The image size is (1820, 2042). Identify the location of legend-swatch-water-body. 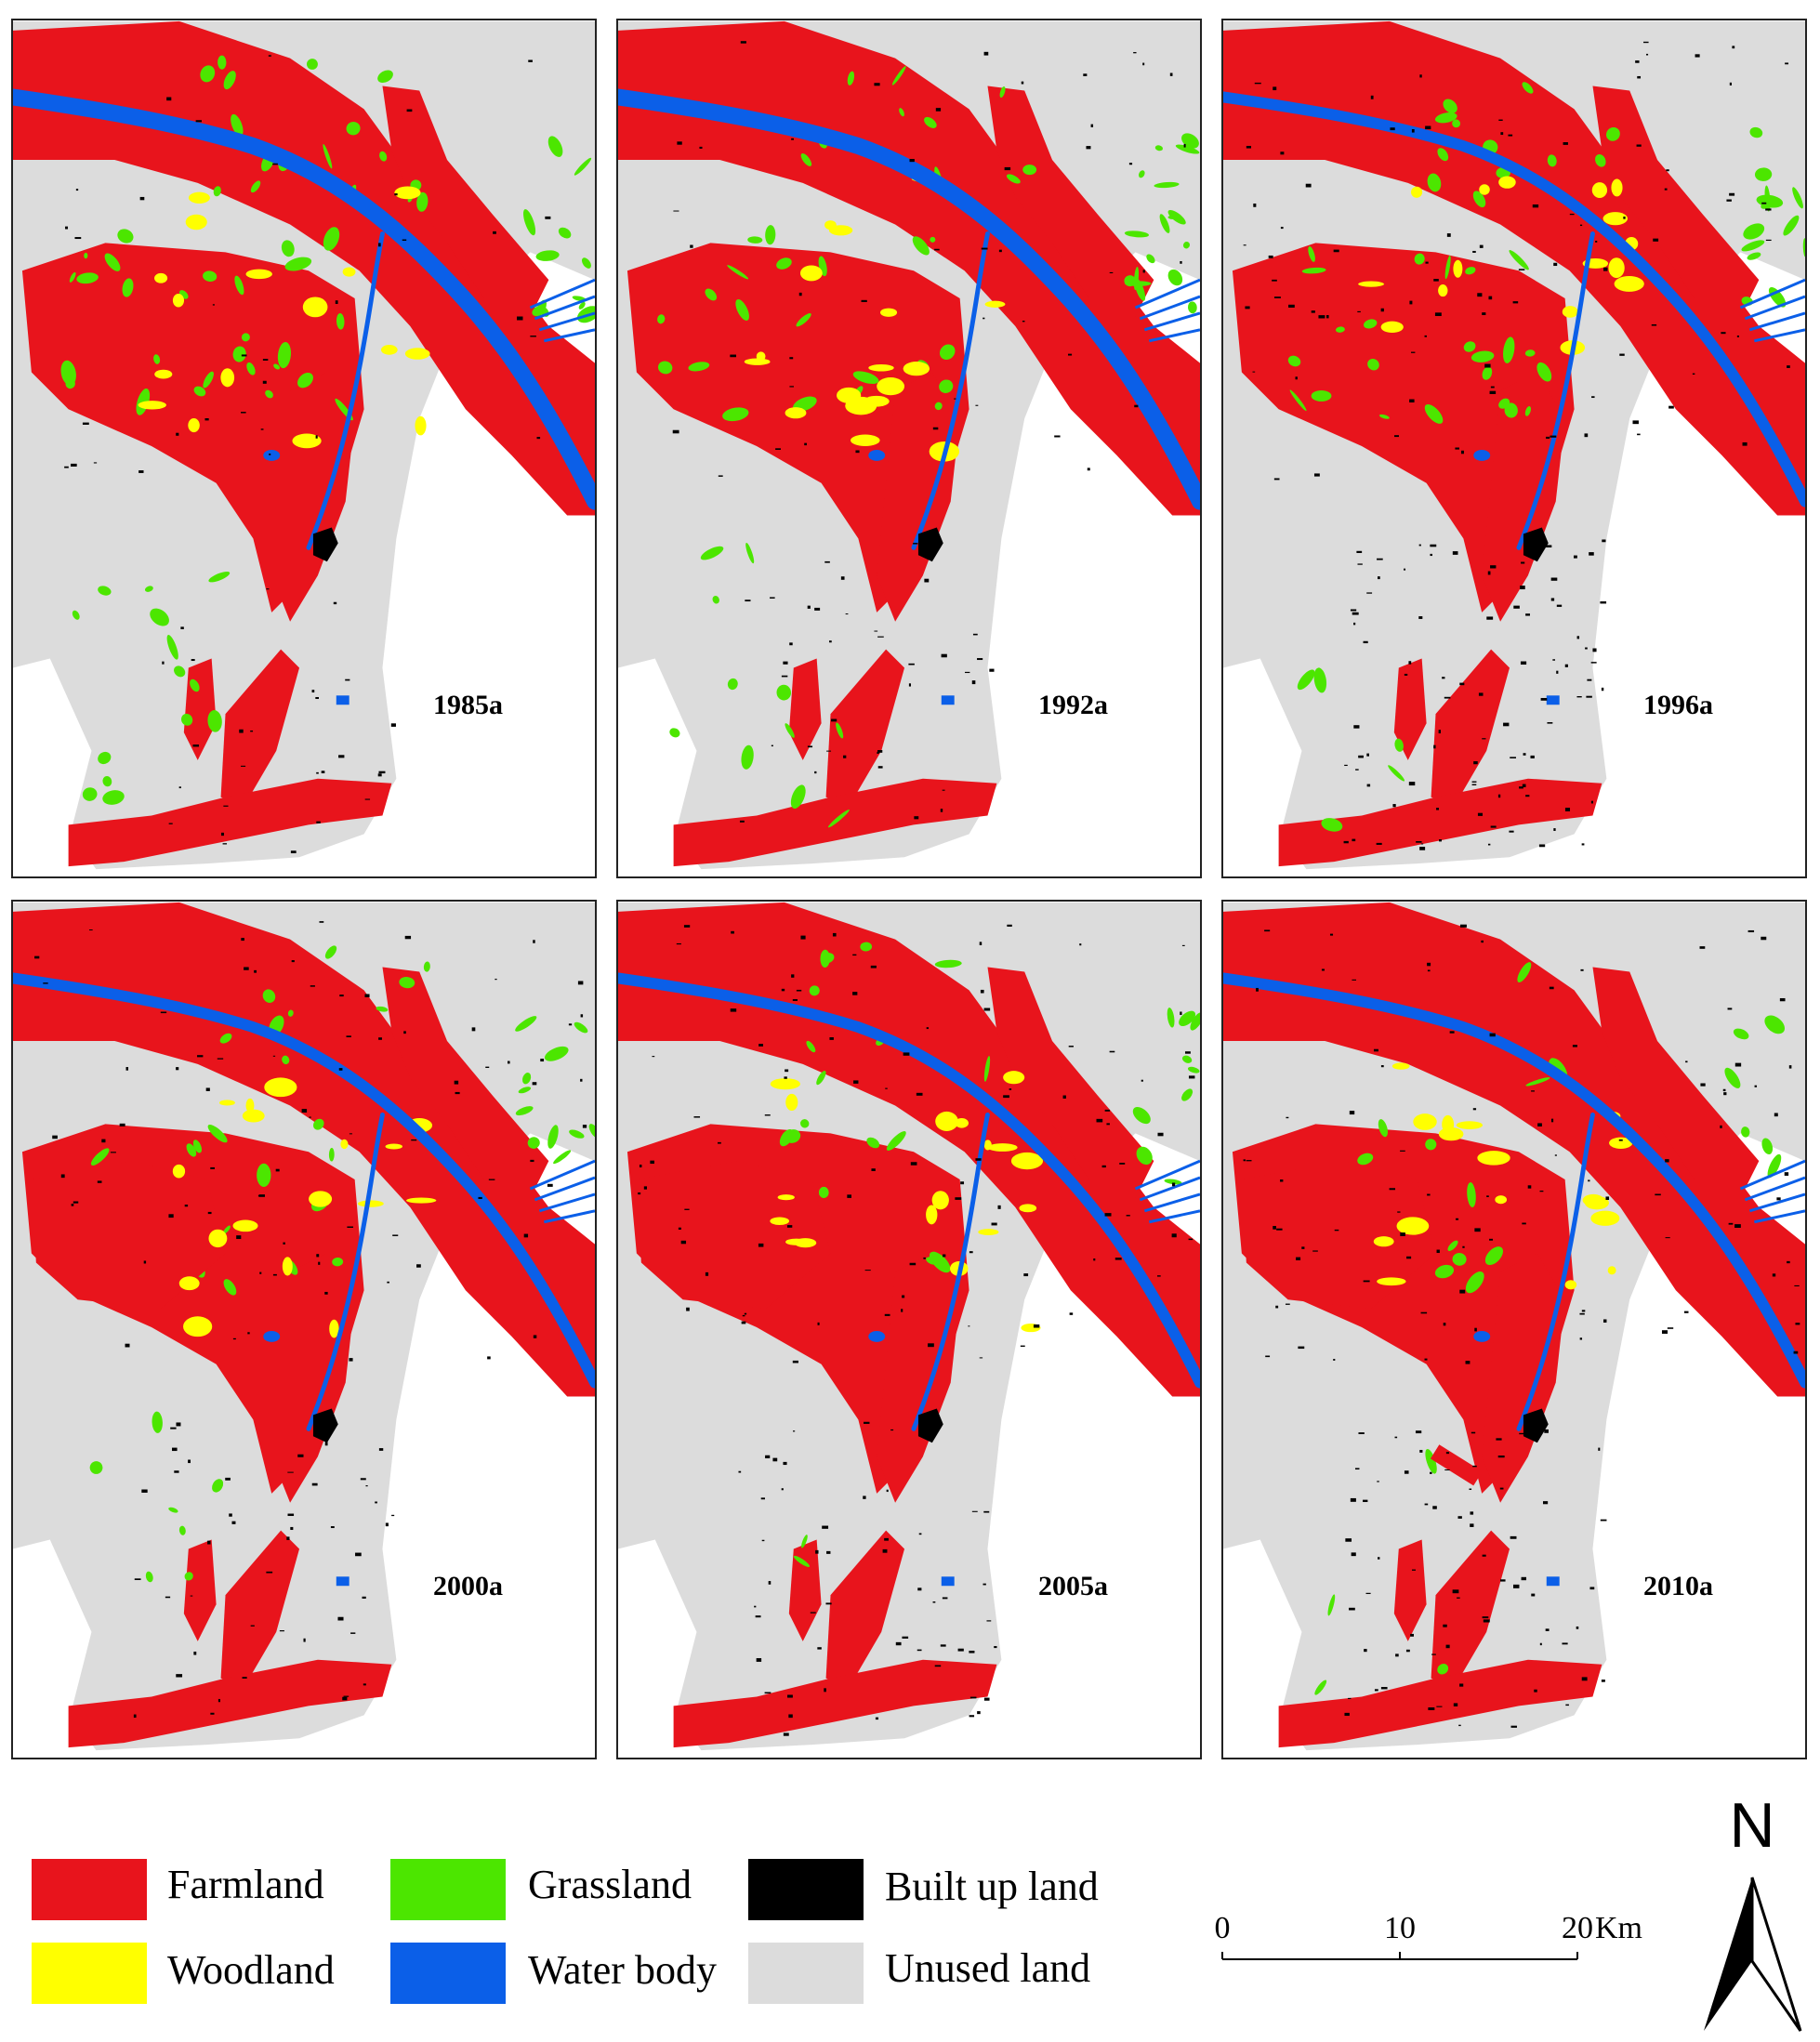
(448, 1973).